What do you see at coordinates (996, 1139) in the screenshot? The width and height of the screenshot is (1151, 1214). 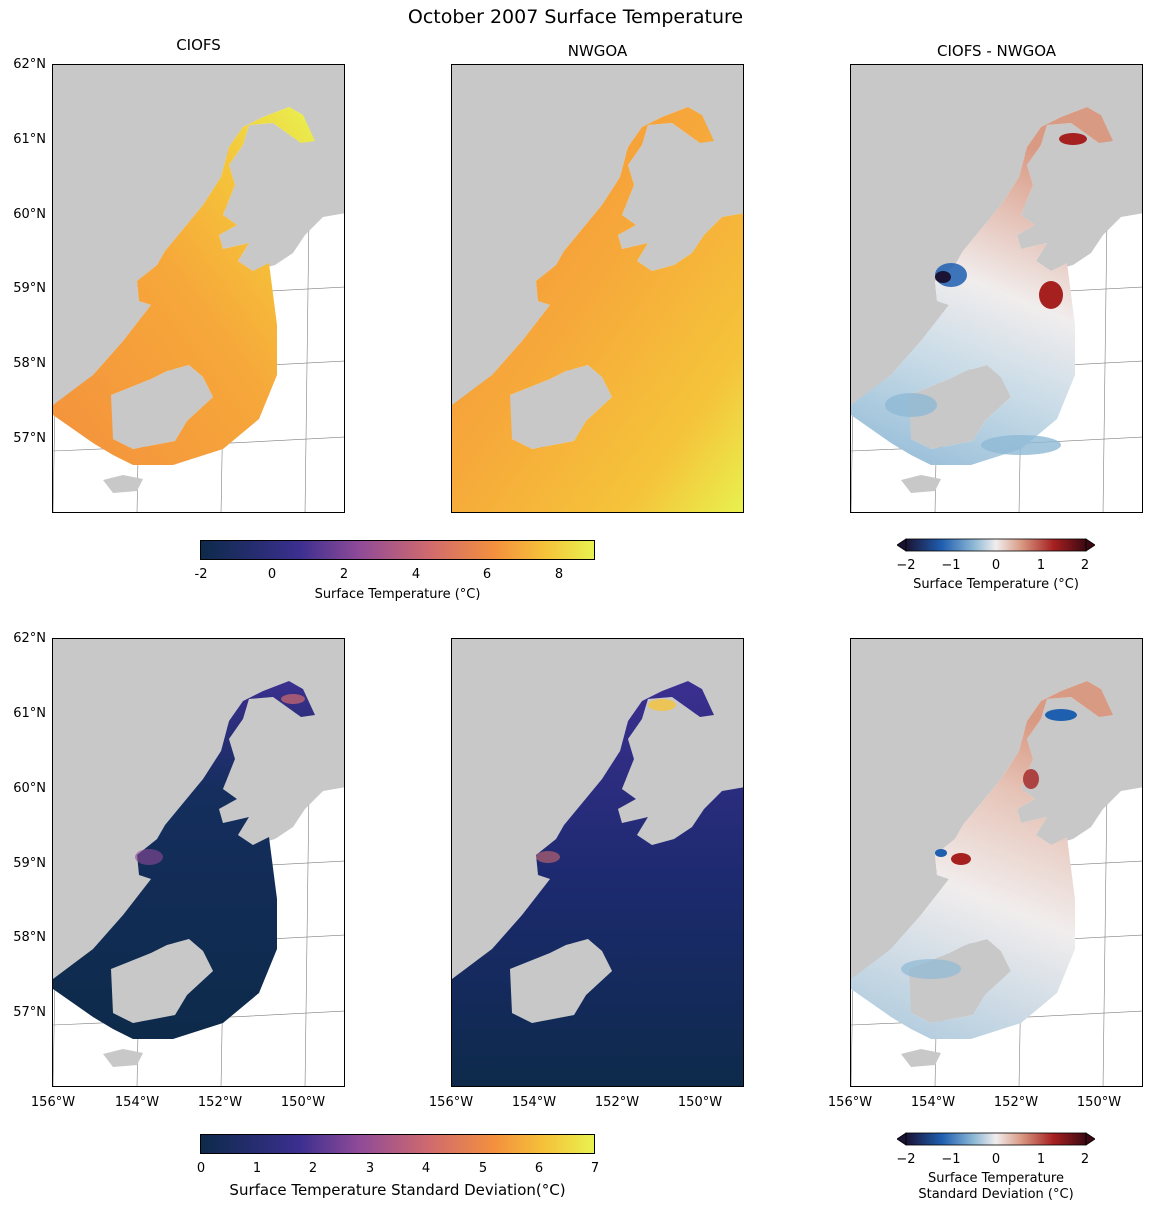 I see `colorbar-std-diff` at bounding box center [996, 1139].